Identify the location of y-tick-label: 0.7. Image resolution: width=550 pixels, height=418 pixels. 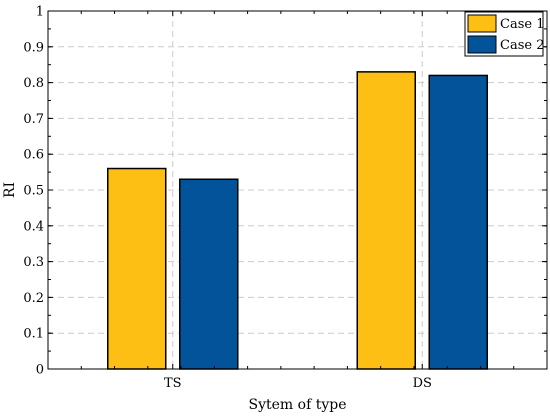
(33, 119).